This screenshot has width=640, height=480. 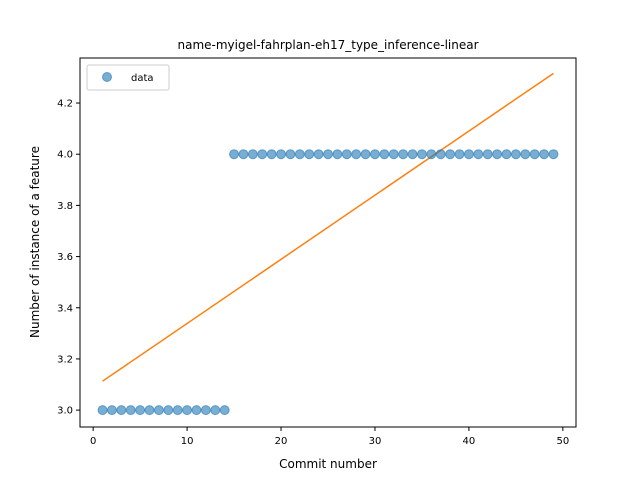 What do you see at coordinates (35, 242) in the screenshot?
I see `y-axis-label: Number of instance of a feature` at bounding box center [35, 242].